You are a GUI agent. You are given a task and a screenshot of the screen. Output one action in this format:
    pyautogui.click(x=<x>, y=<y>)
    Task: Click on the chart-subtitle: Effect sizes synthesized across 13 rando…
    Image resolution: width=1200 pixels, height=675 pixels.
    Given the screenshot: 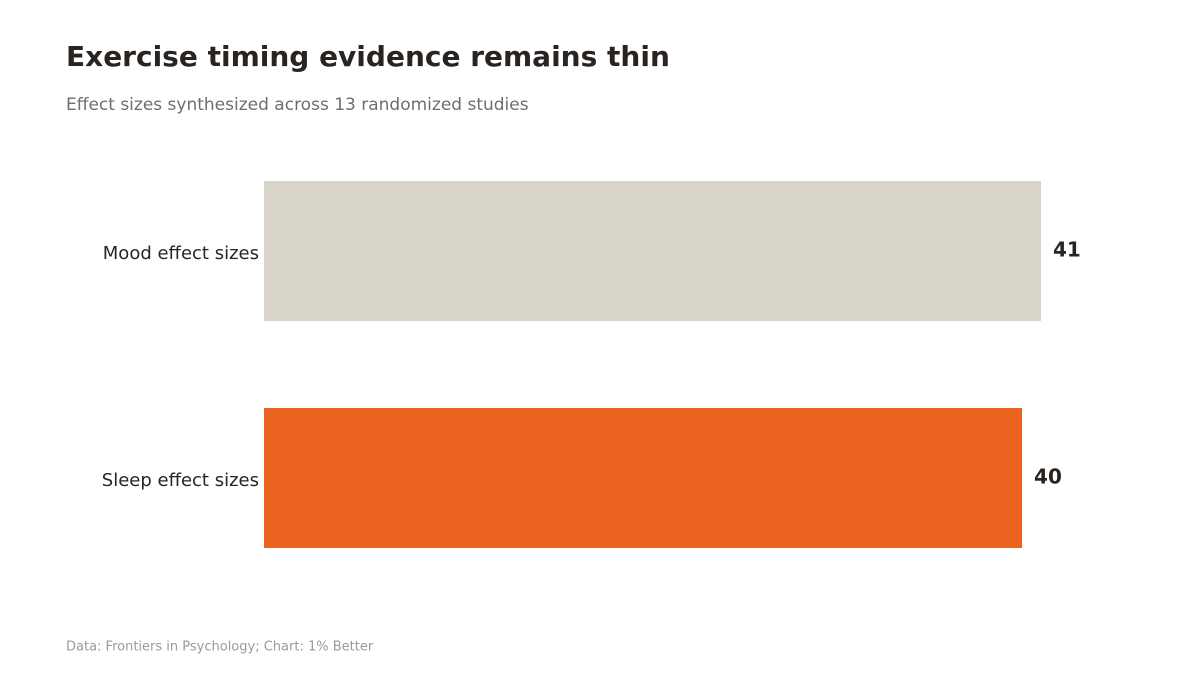 What is the action you would take?
    pyautogui.click(x=297, y=105)
    